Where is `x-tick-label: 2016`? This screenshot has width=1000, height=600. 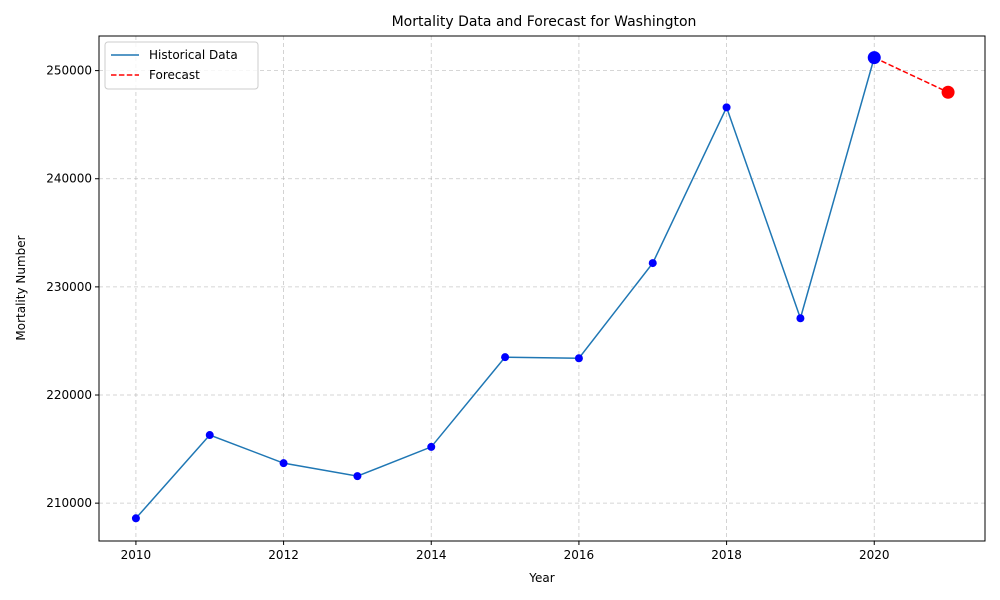 x-tick-label: 2016 is located at coordinates (579, 555).